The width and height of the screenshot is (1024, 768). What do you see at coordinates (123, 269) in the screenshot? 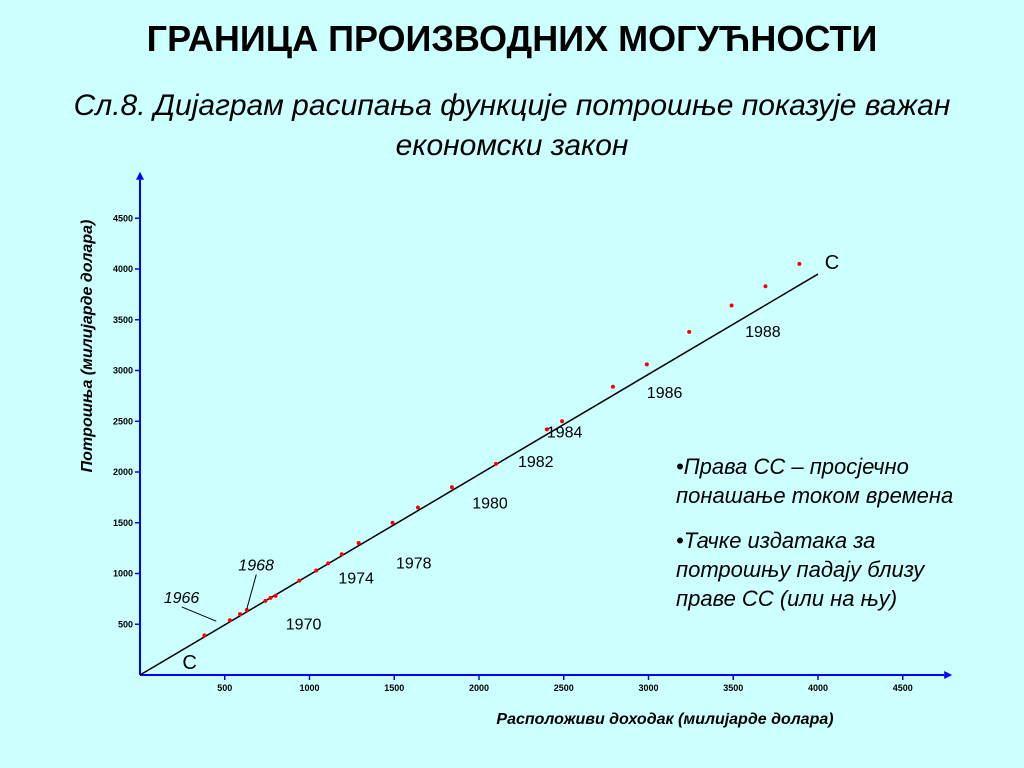
I see `y-tick-label: 4000` at bounding box center [123, 269].